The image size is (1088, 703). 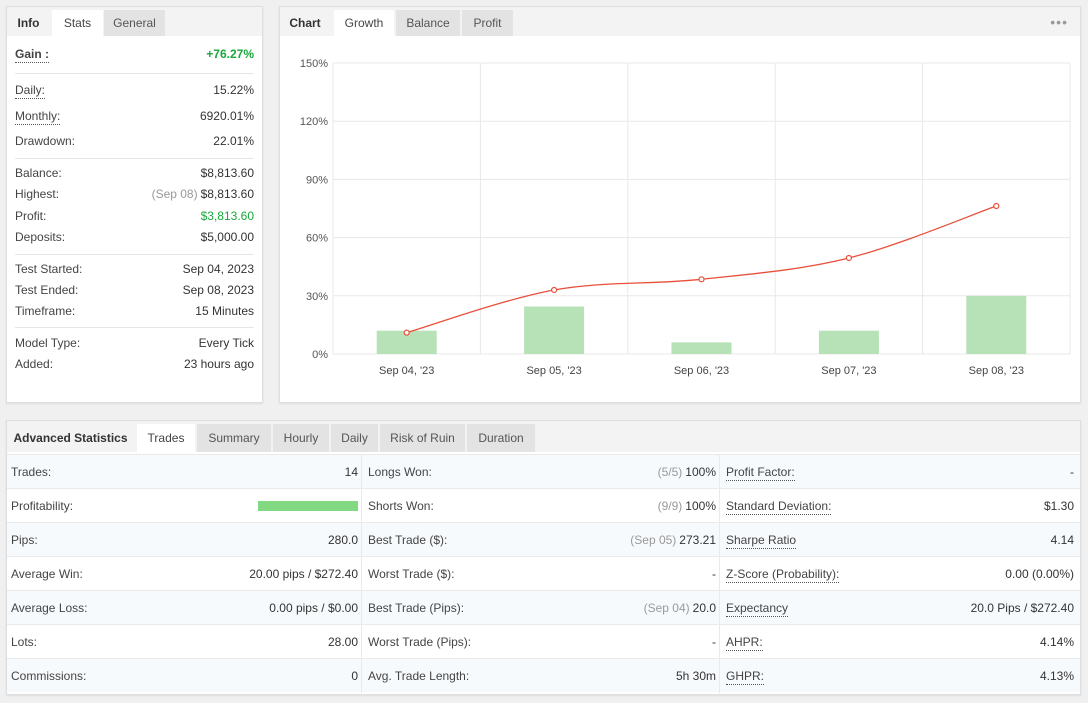 I want to click on data-point, so click(x=996, y=206).